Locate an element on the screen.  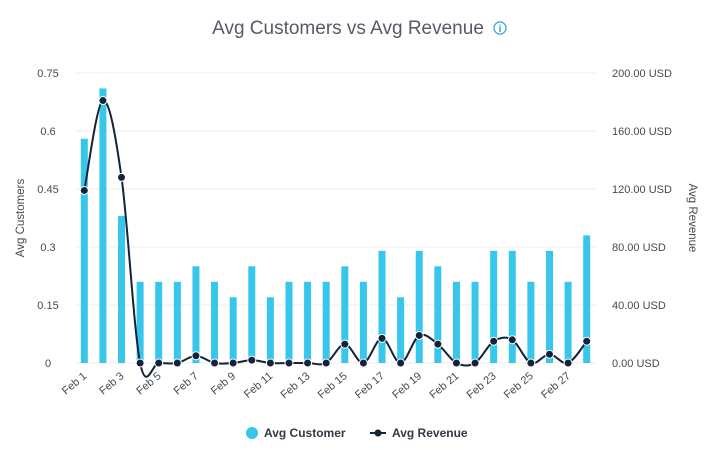
x-tick-label: Feb 23 is located at coordinates (482, 385).